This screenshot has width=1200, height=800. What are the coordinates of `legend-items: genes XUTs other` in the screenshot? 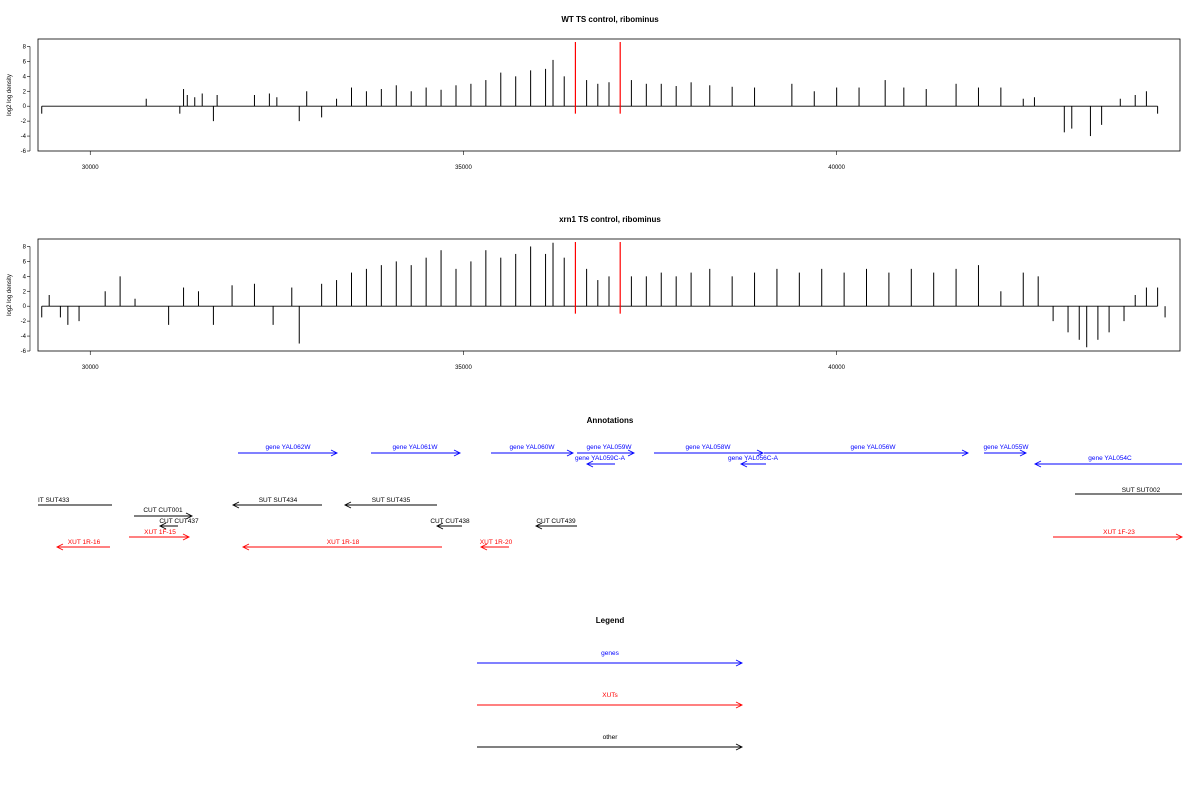 It's located at (610, 700).